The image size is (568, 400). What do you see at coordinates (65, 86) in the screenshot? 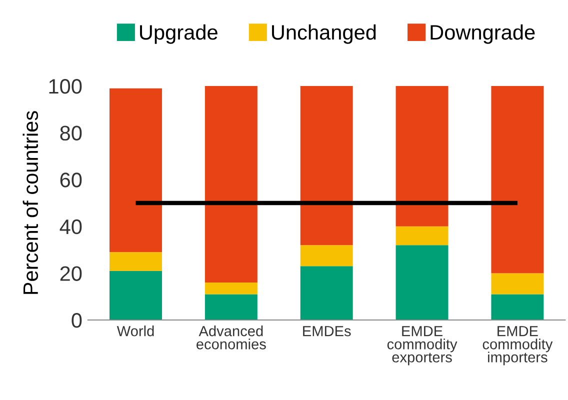
I see `y-tick-label: 100` at bounding box center [65, 86].